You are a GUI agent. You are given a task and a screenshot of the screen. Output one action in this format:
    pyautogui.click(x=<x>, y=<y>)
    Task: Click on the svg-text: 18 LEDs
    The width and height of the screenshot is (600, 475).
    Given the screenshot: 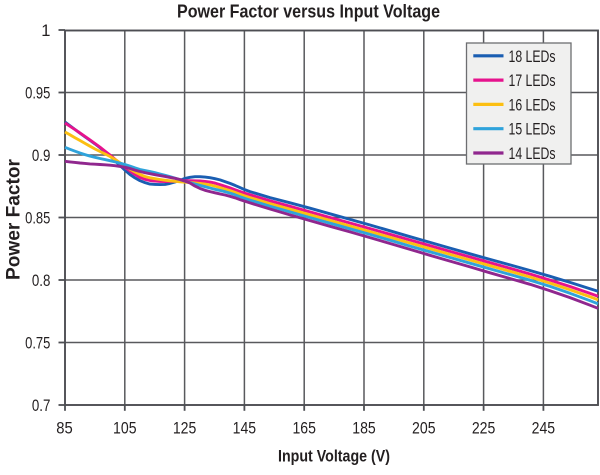 What is the action you would take?
    pyautogui.click(x=532, y=57)
    